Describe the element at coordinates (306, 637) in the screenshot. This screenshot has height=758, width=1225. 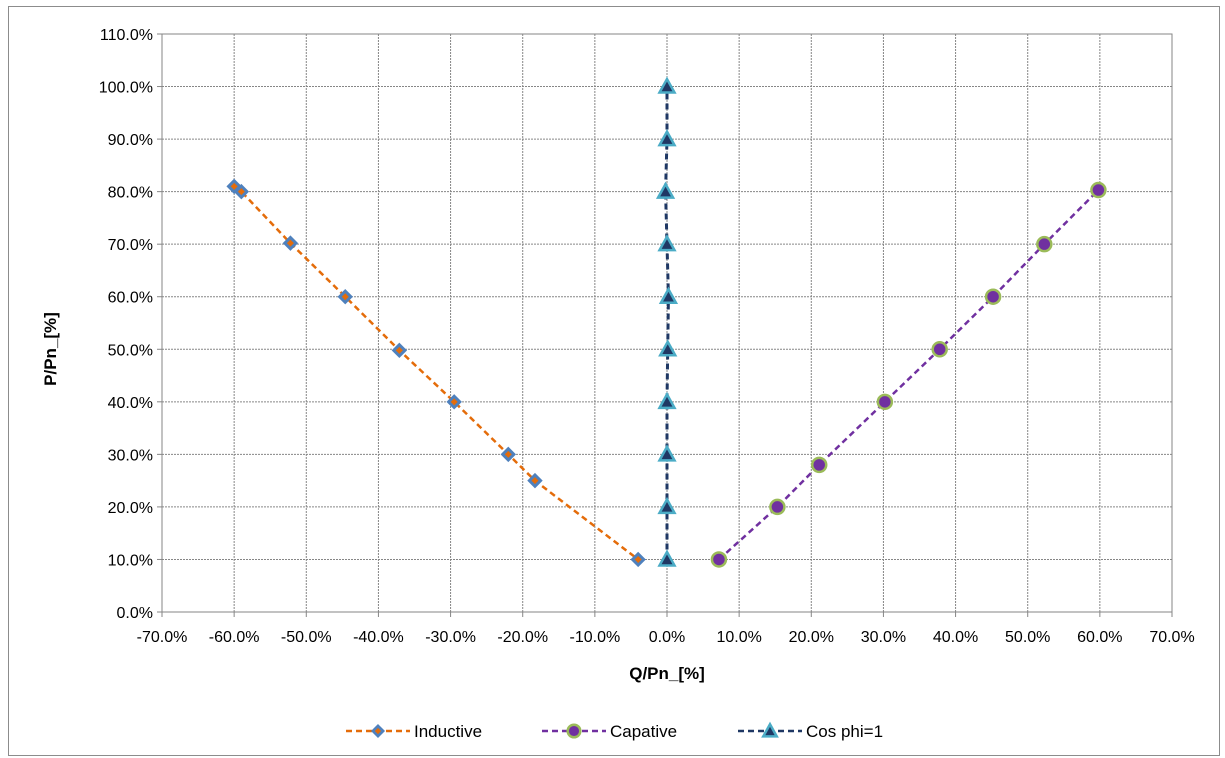
I see `x-tick-label: -50.0%` at that location.